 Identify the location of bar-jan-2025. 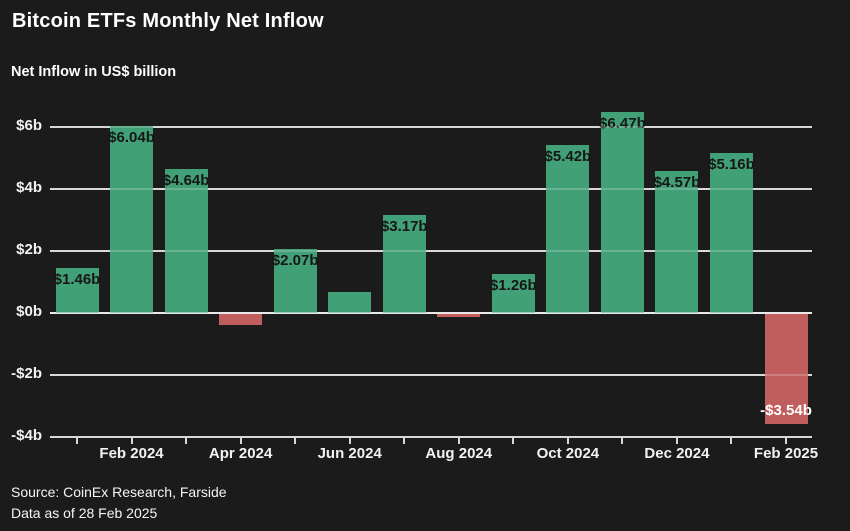
(731, 233).